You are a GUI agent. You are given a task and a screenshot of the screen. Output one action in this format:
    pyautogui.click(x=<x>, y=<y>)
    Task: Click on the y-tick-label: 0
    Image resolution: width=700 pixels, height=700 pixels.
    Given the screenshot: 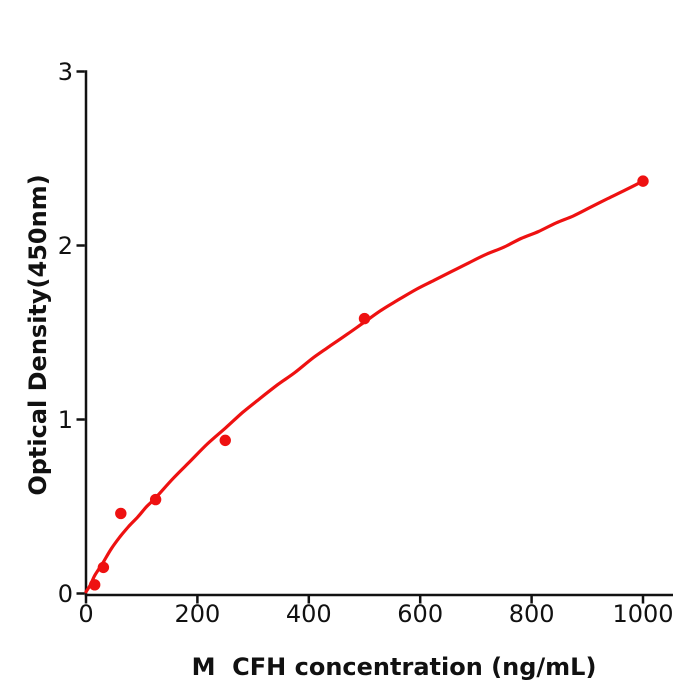 What is the action you would take?
    pyautogui.click(x=65, y=594)
    